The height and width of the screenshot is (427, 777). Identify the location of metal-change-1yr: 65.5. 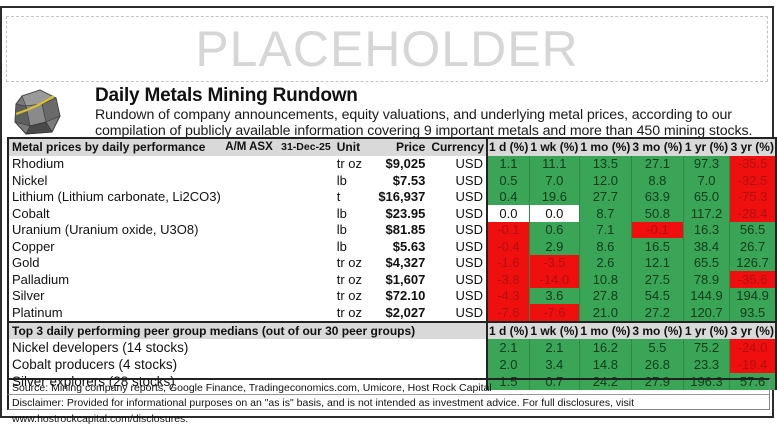
(707, 262).